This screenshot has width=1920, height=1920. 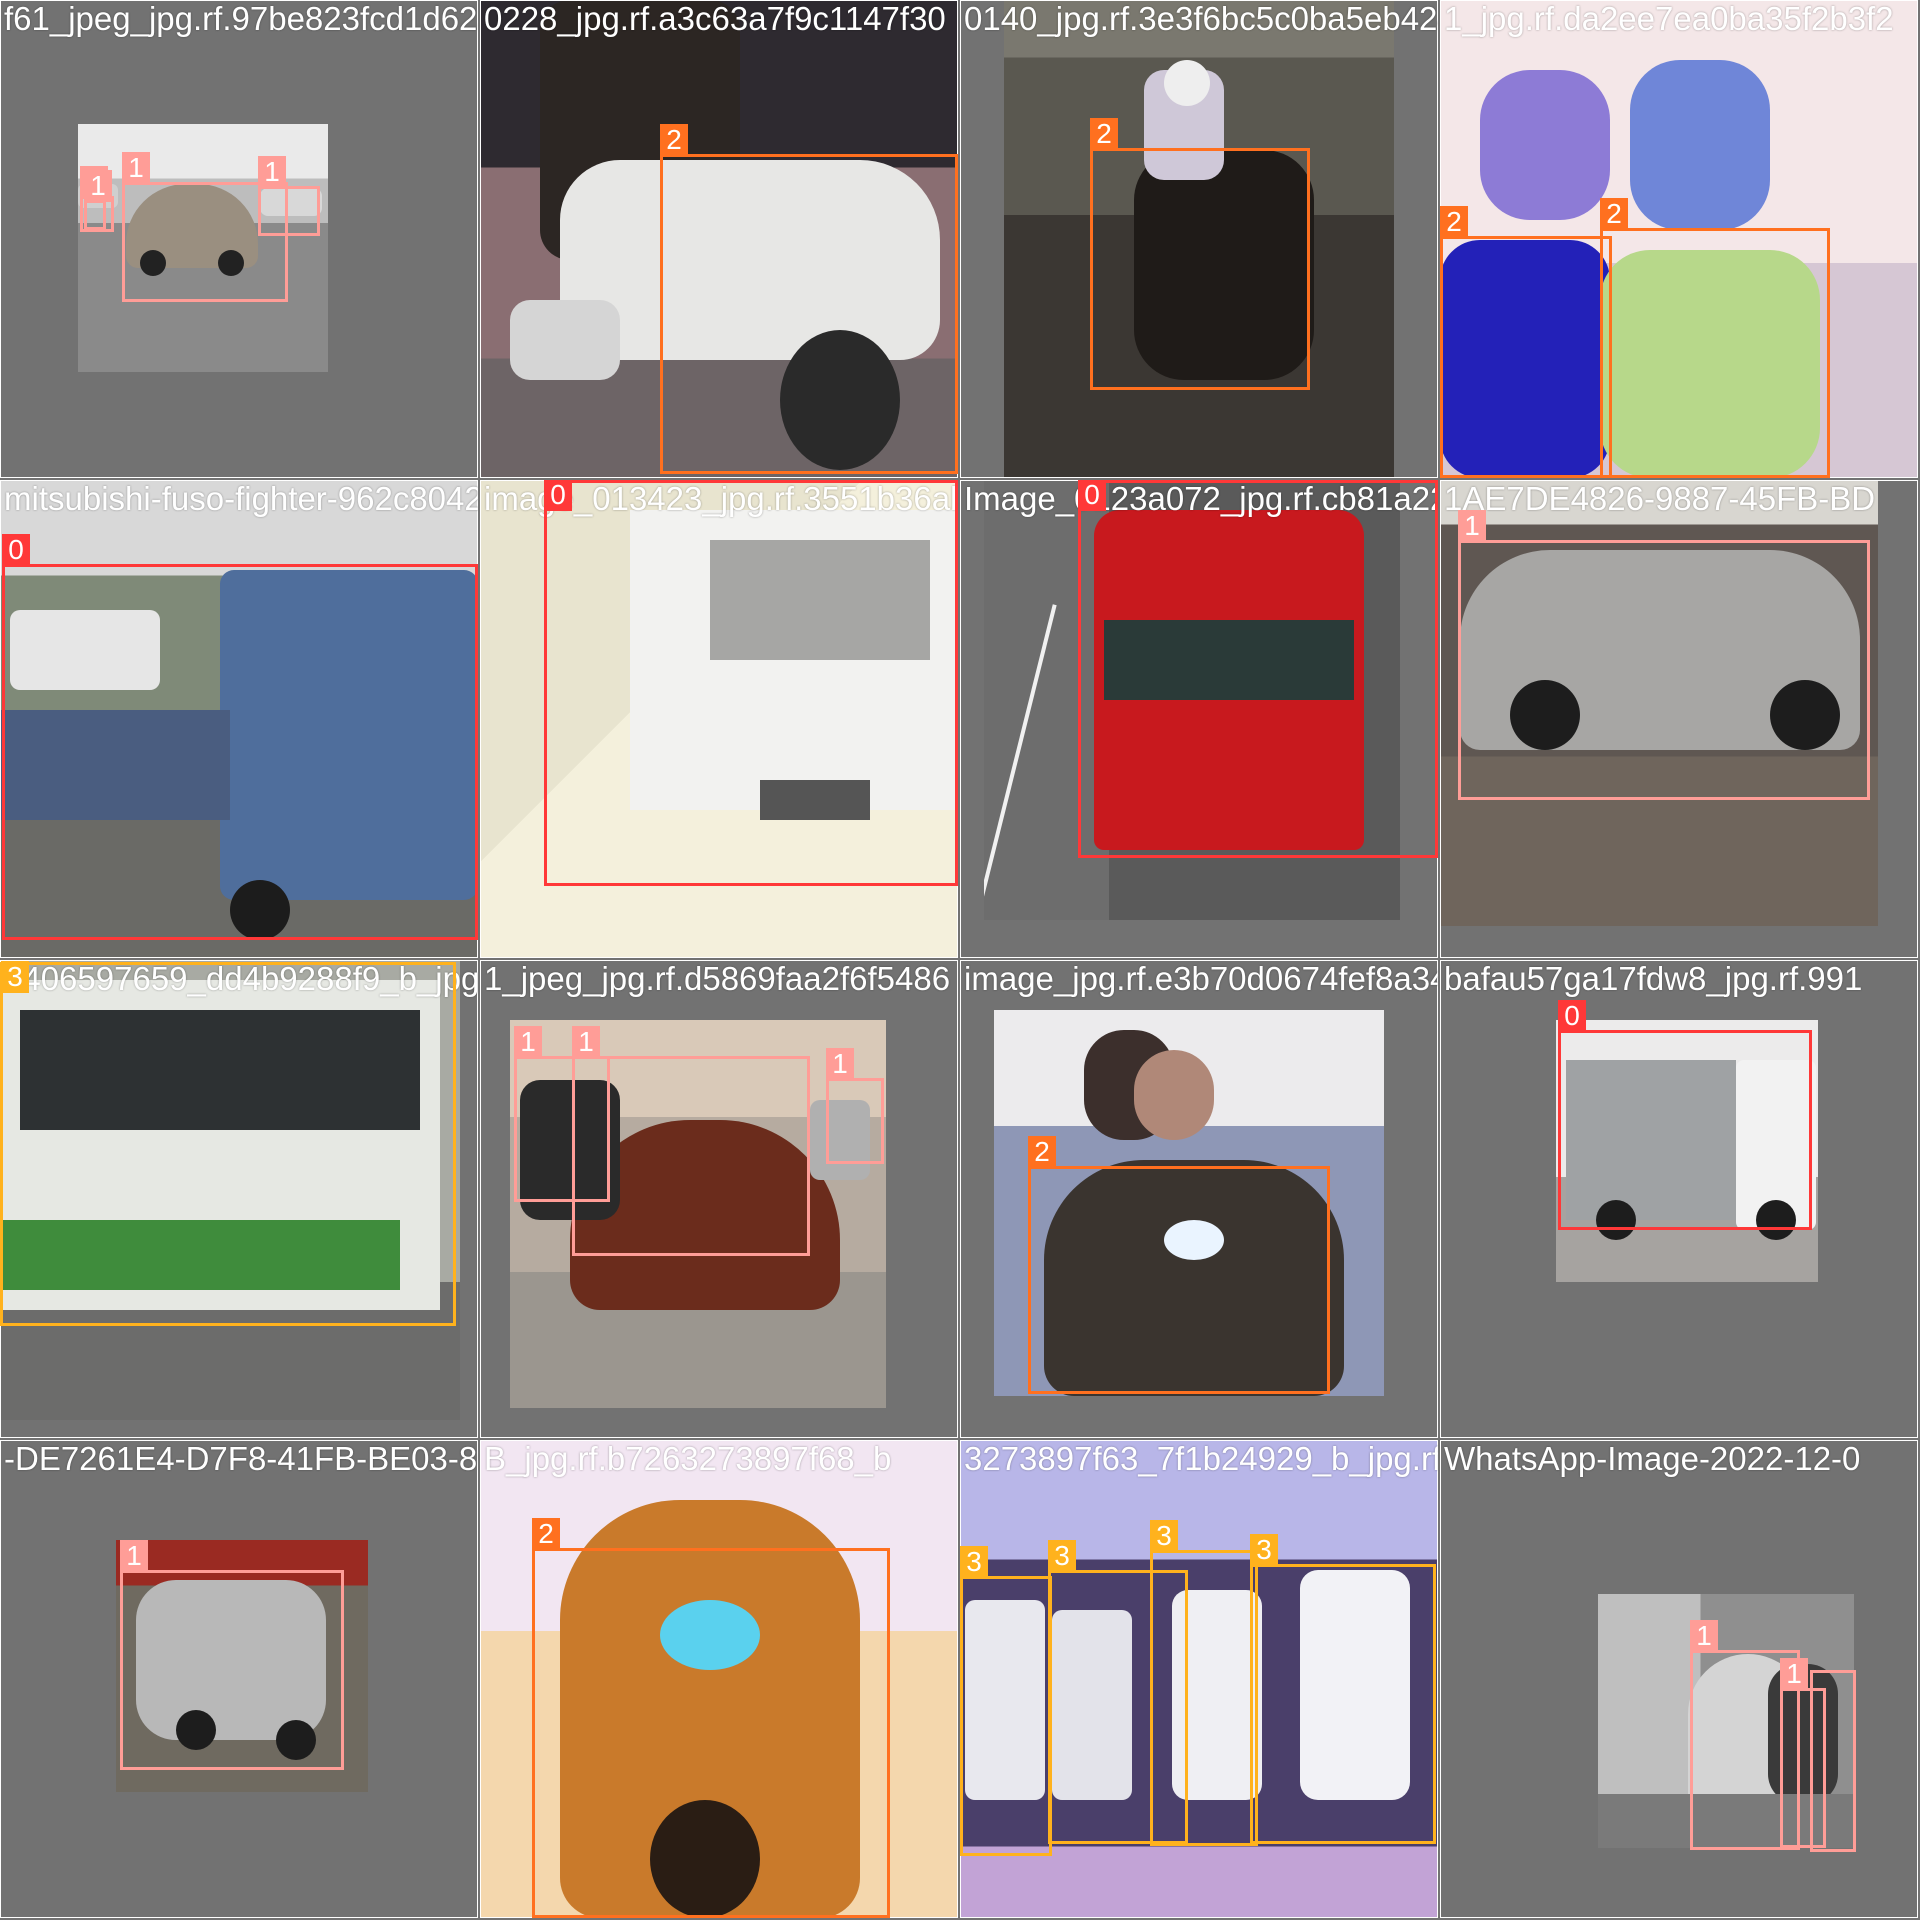 I want to click on photo-bus, so click(x=230, y=1190).